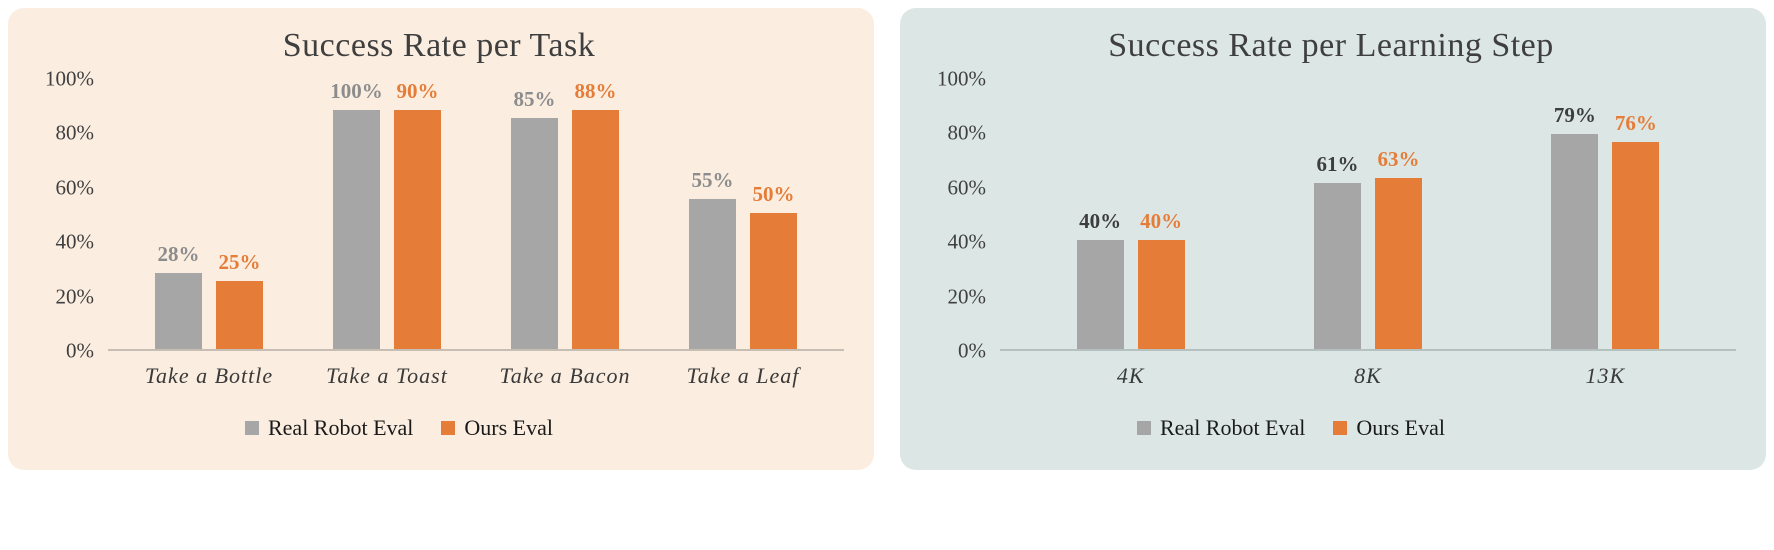 The height and width of the screenshot is (550, 1774). I want to click on bar-unit: 90%, so click(417, 214).